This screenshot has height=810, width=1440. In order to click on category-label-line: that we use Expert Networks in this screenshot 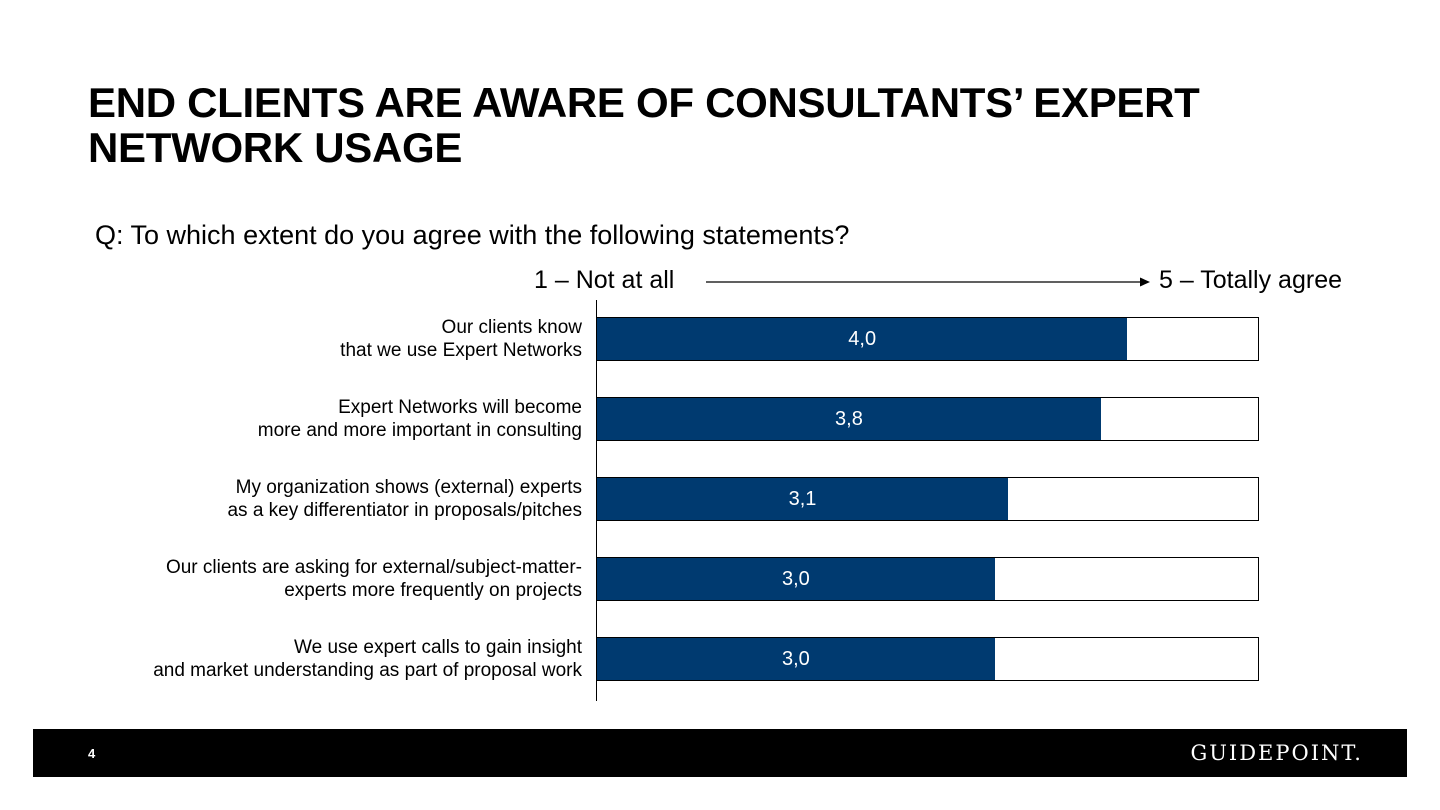, I will do `click(461, 350)`.